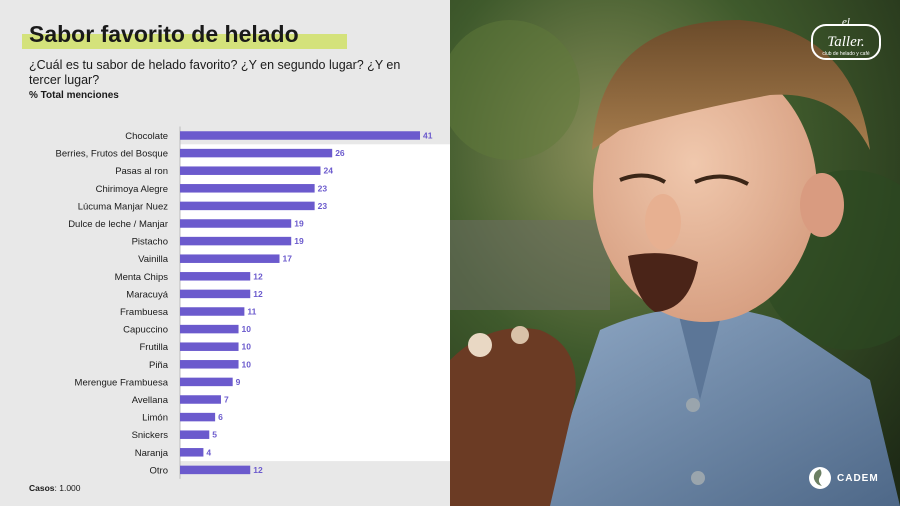 The width and height of the screenshot is (900, 506). I want to click on category-label: Merengue Frambuesa, so click(122, 382).